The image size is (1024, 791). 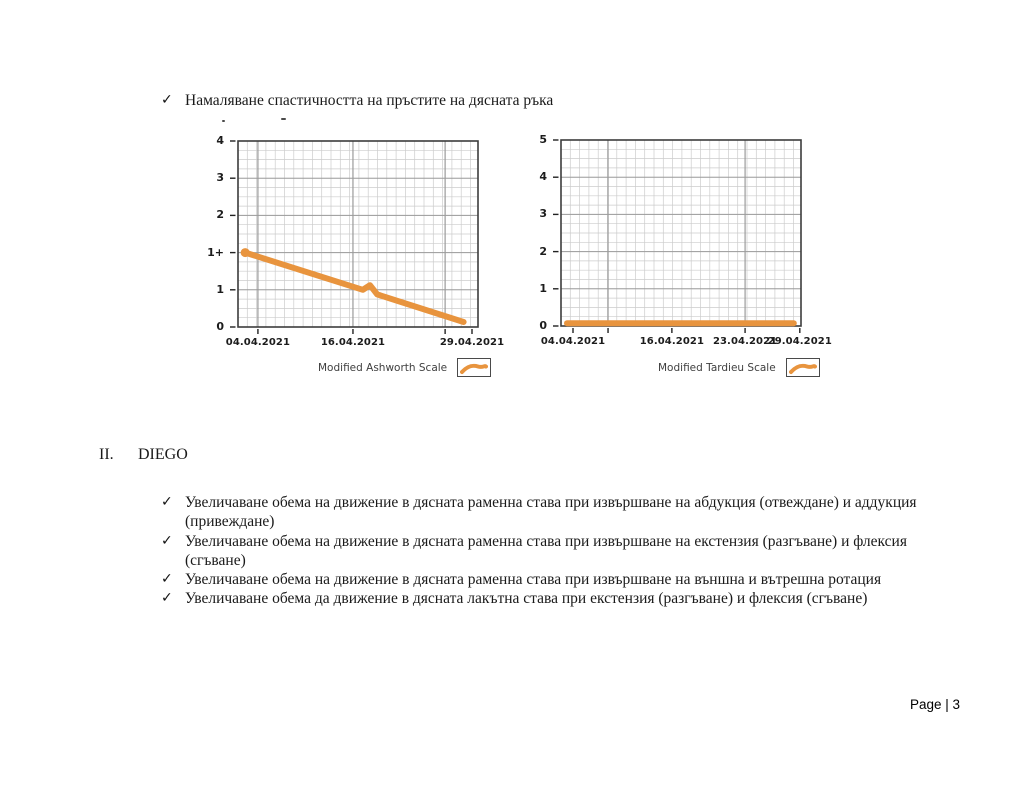 I want to click on section-title: DIEGO, so click(x=163, y=454).